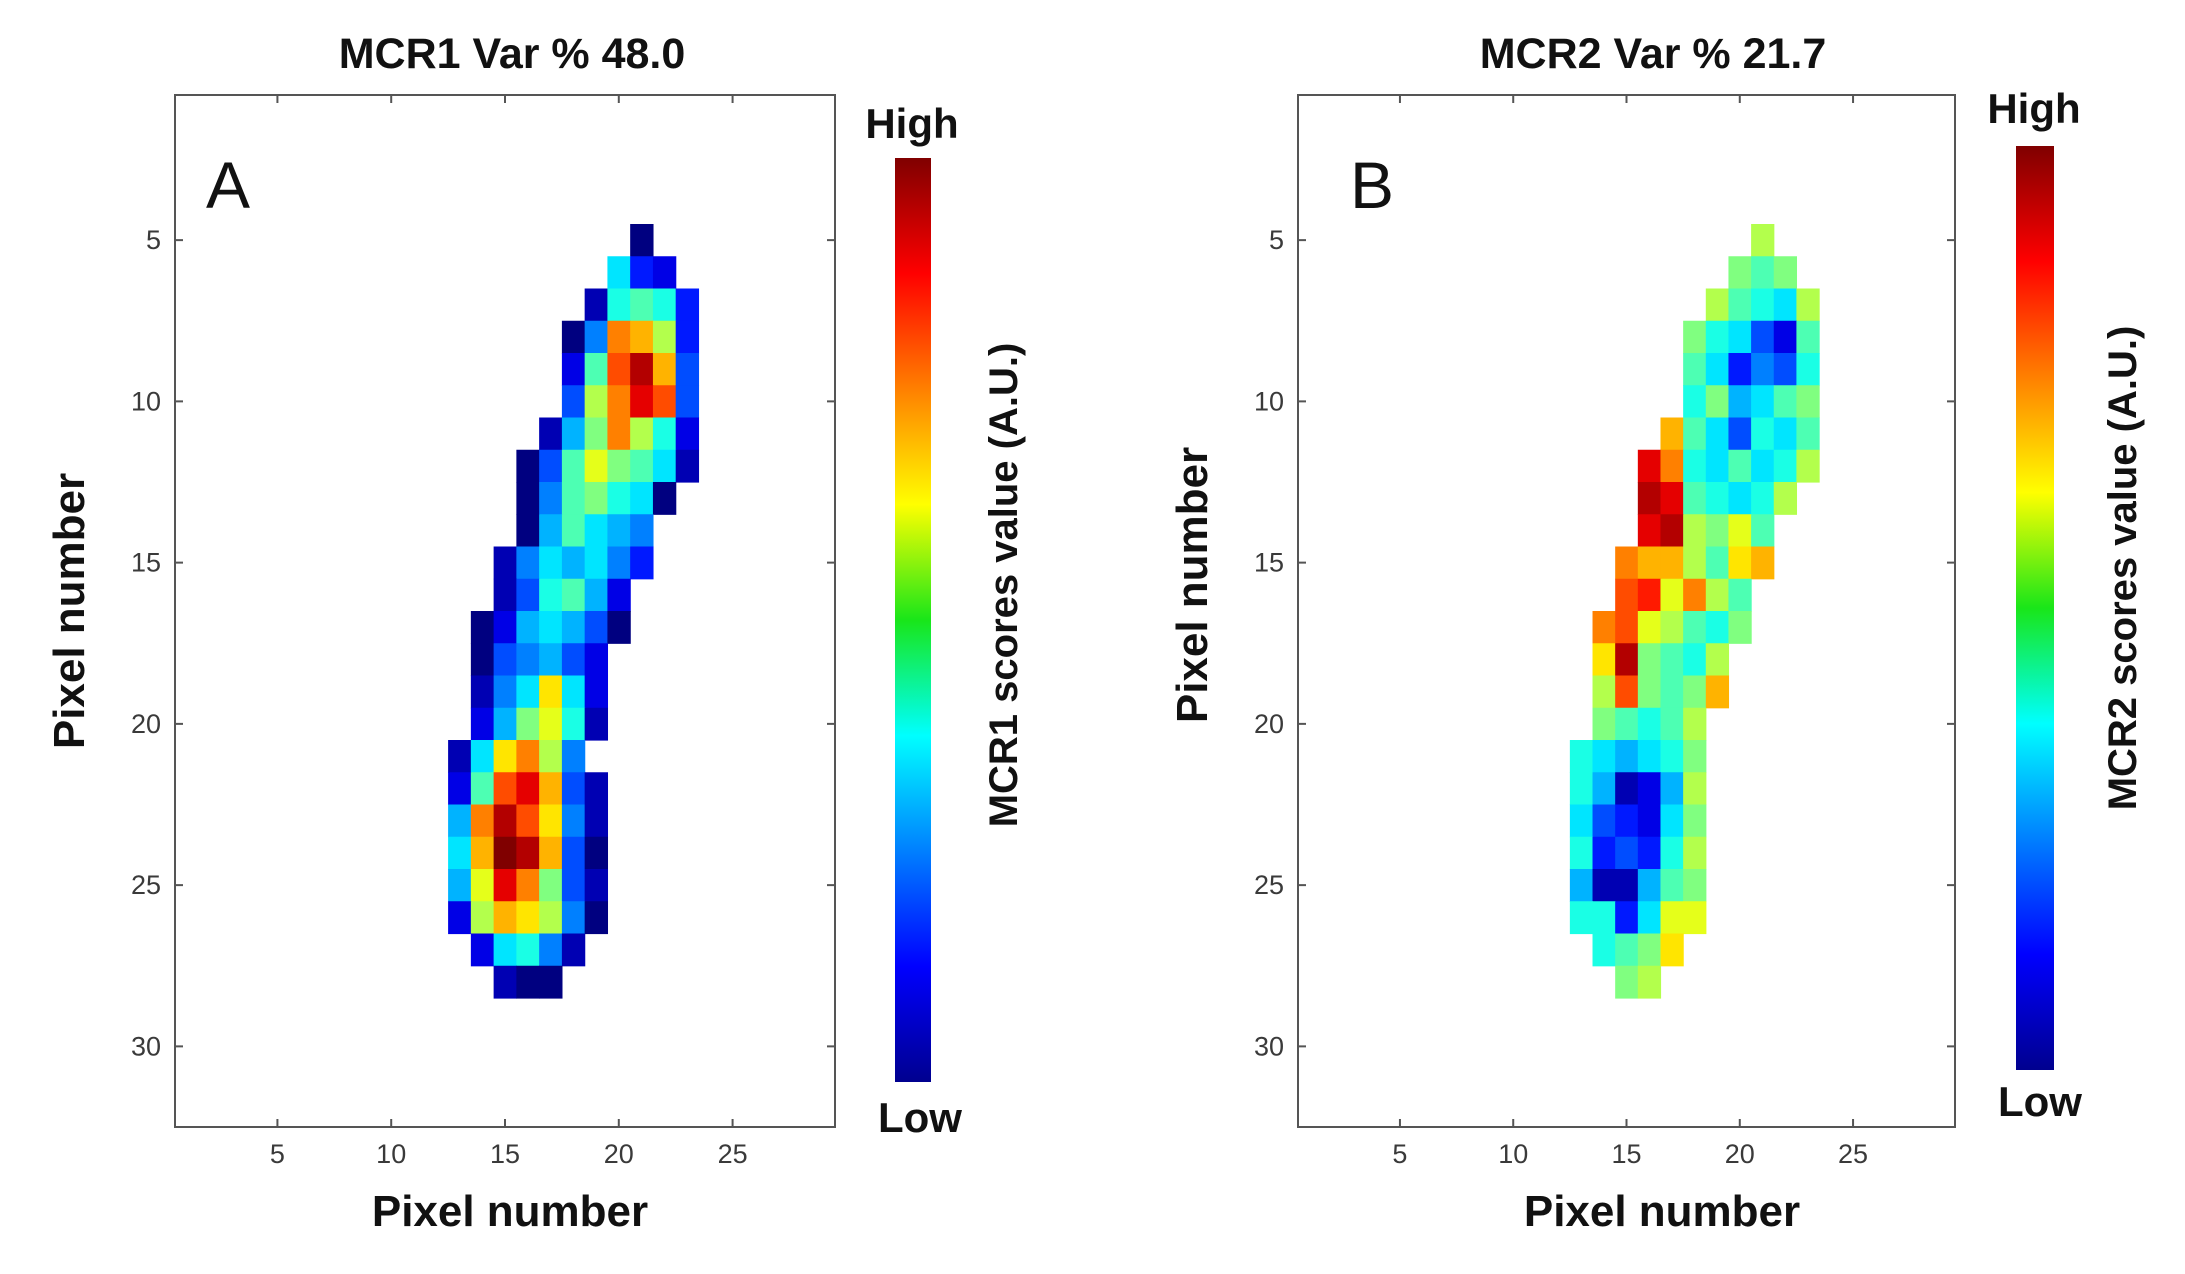 The width and height of the screenshot is (2185, 1274). I want to click on panel-letter: B, so click(1372, 185).